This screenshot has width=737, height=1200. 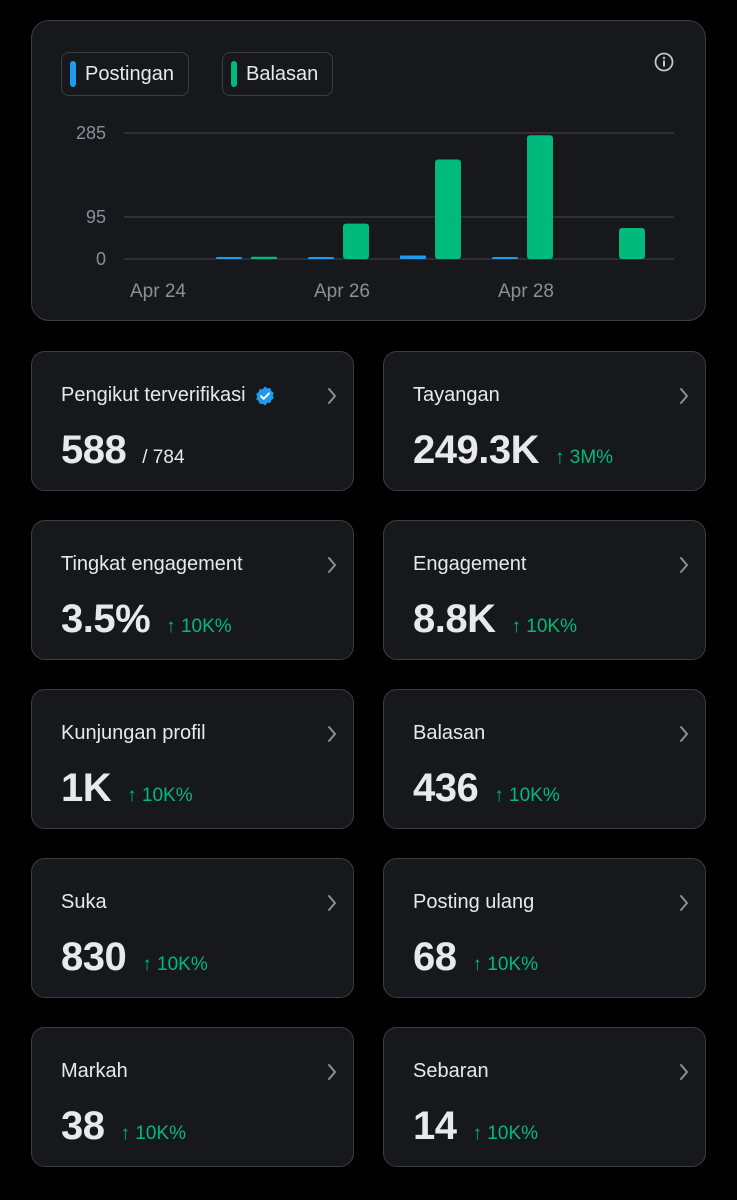 I want to click on metric-value-row: 14 ↑ 10K%, so click(x=475, y=1126).